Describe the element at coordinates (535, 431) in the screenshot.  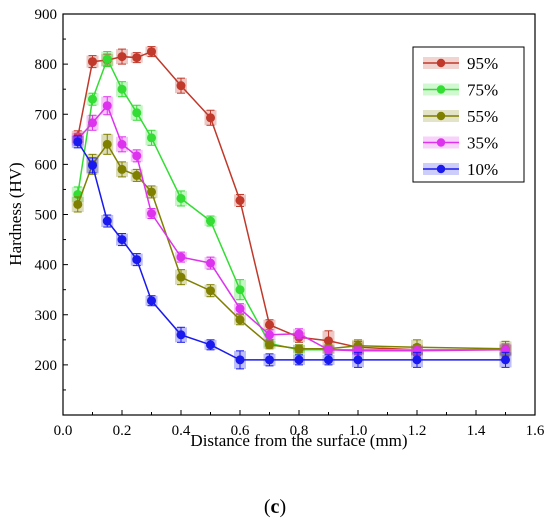
I see `x-tick-label: 1.6` at that location.